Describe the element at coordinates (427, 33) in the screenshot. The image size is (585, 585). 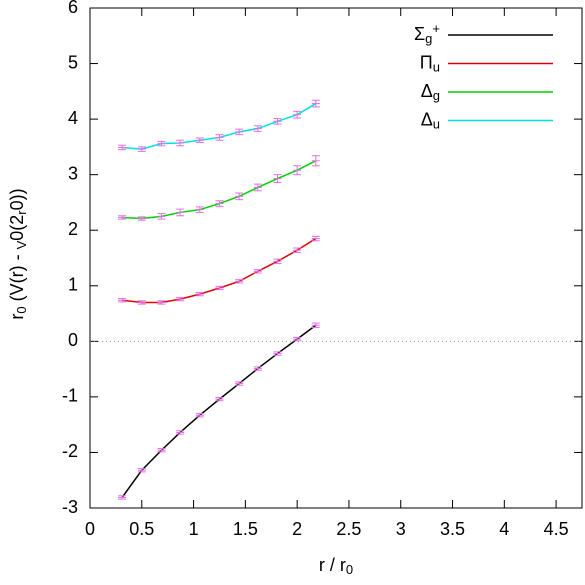
I see `legend-label: Σg+` at that location.